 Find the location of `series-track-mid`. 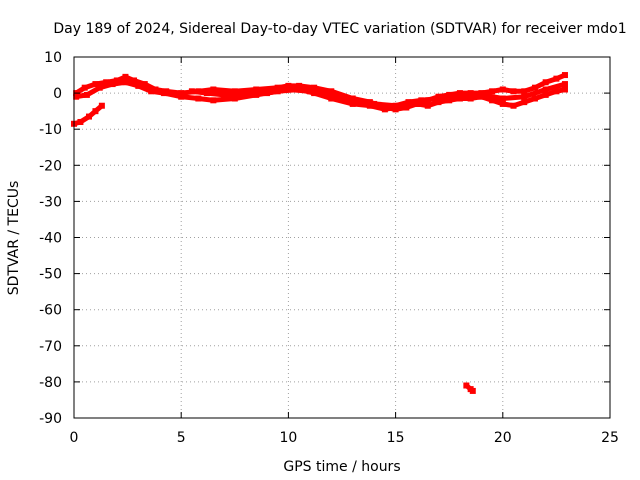

series-track-mid is located at coordinates (378, 95).